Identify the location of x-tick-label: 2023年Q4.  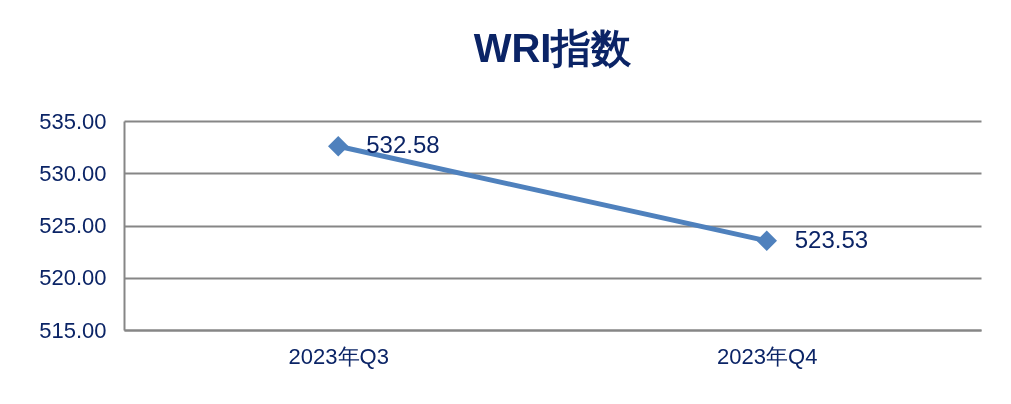
(767, 356).